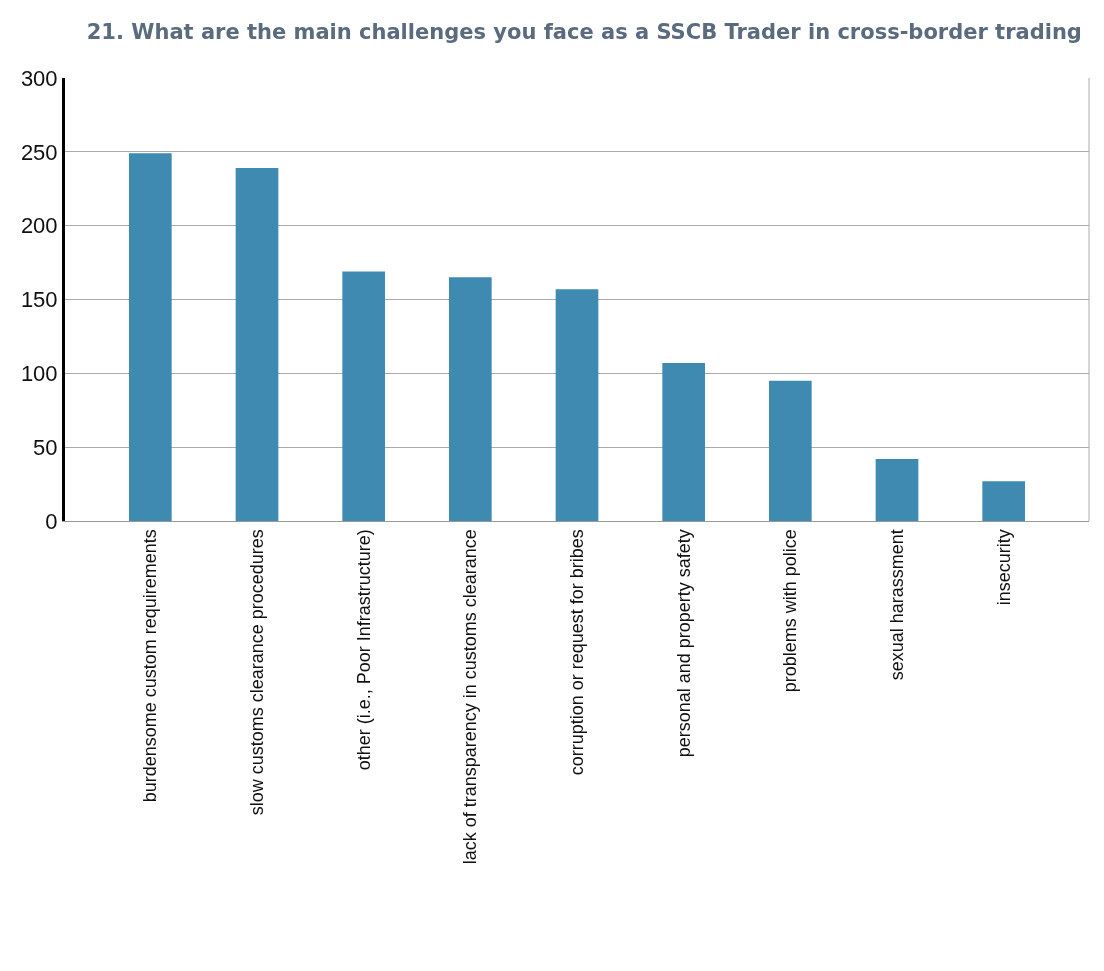 The width and height of the screenshot is (1104, 971). I want to click on y-tick-label: 50, so click(45, 447).